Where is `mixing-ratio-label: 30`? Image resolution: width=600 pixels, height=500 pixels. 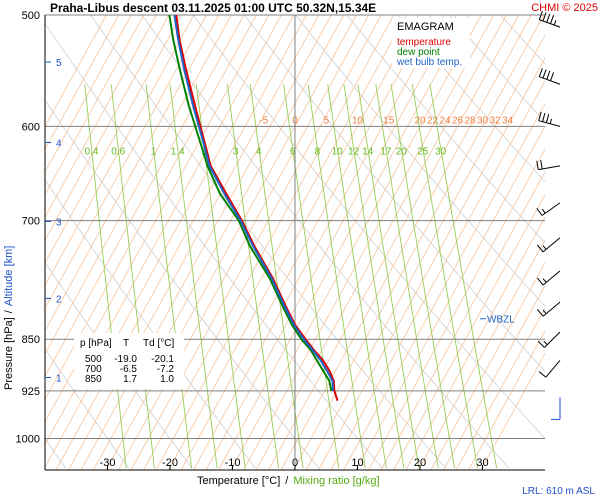
mixing-ratio-label: 30 is located at coordinates (441, 151).